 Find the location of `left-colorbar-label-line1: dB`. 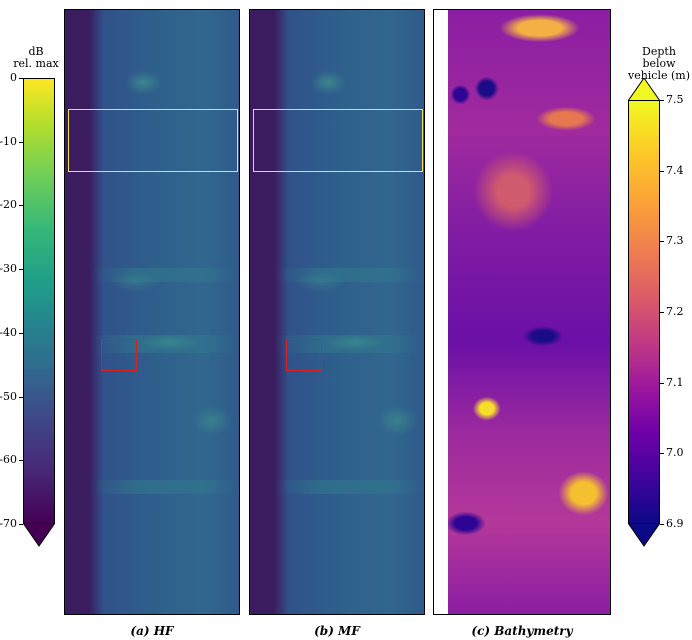

left-colorbar-label-line1: dB is located at coordinates (36, 51).